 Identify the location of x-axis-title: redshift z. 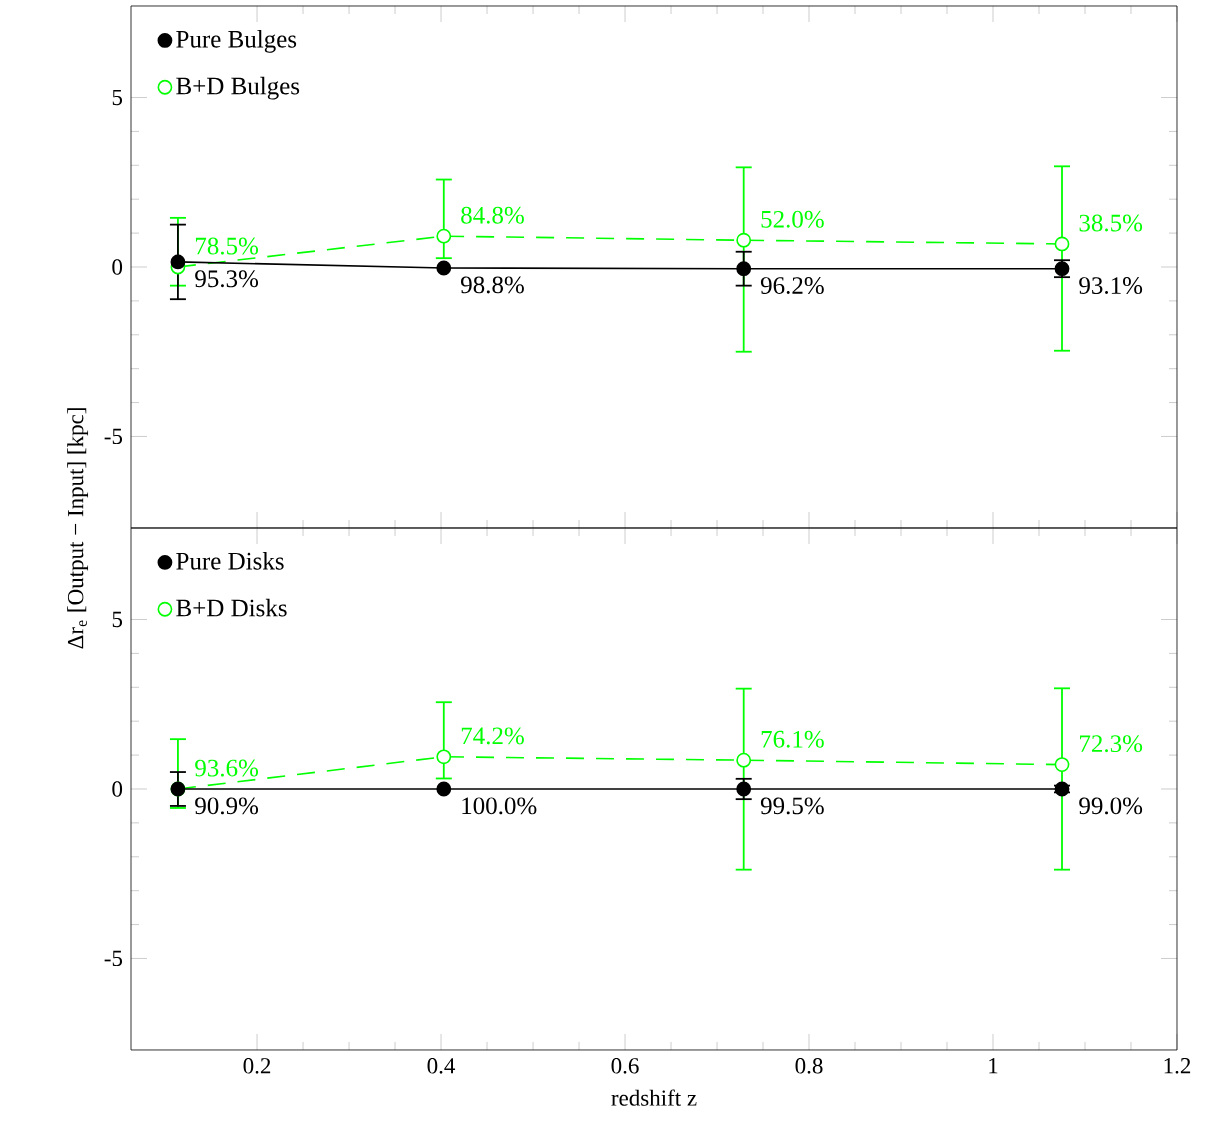
(654, 1097).